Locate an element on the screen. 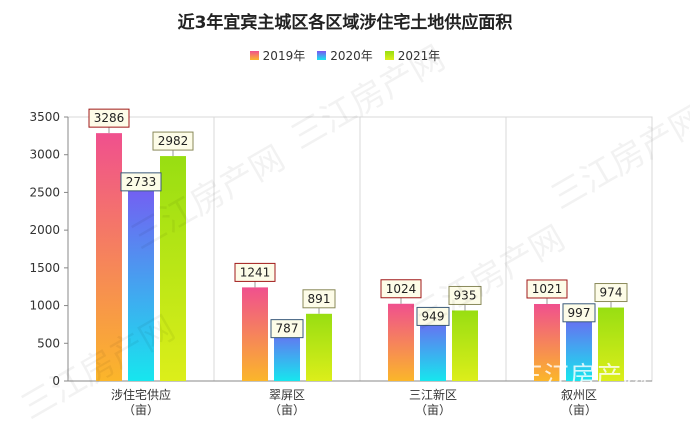 The height and width of the screenshot is (444, 690). legend-item: 2019年 is located at coordinates (277, 55).